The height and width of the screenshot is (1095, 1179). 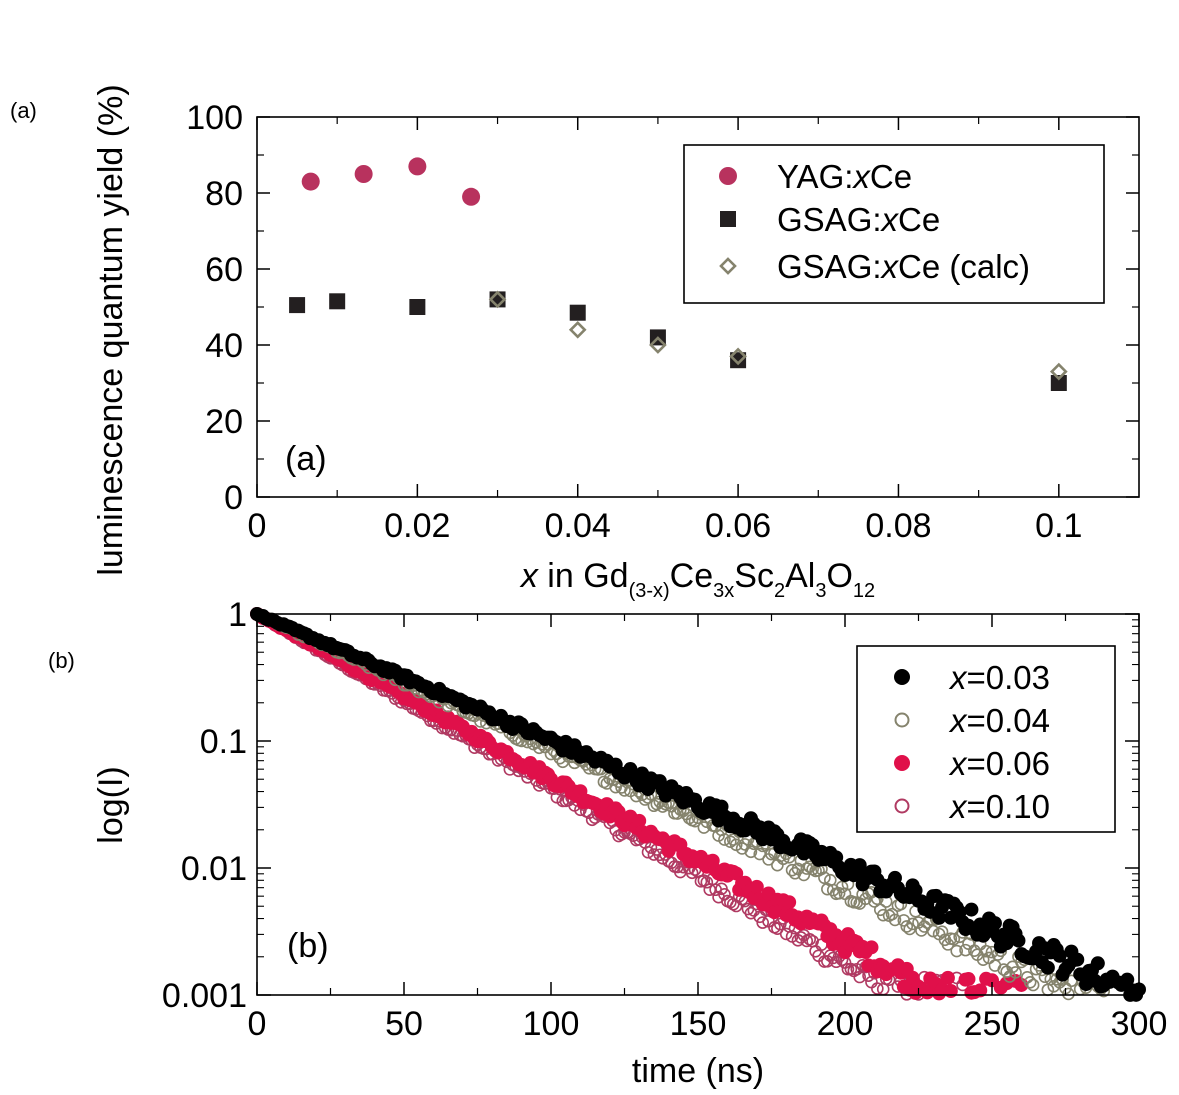 What do you see at coordinates (902, 720) in the screenshot?
I see `legend-marker-x004` at bounding box center [902, 720].